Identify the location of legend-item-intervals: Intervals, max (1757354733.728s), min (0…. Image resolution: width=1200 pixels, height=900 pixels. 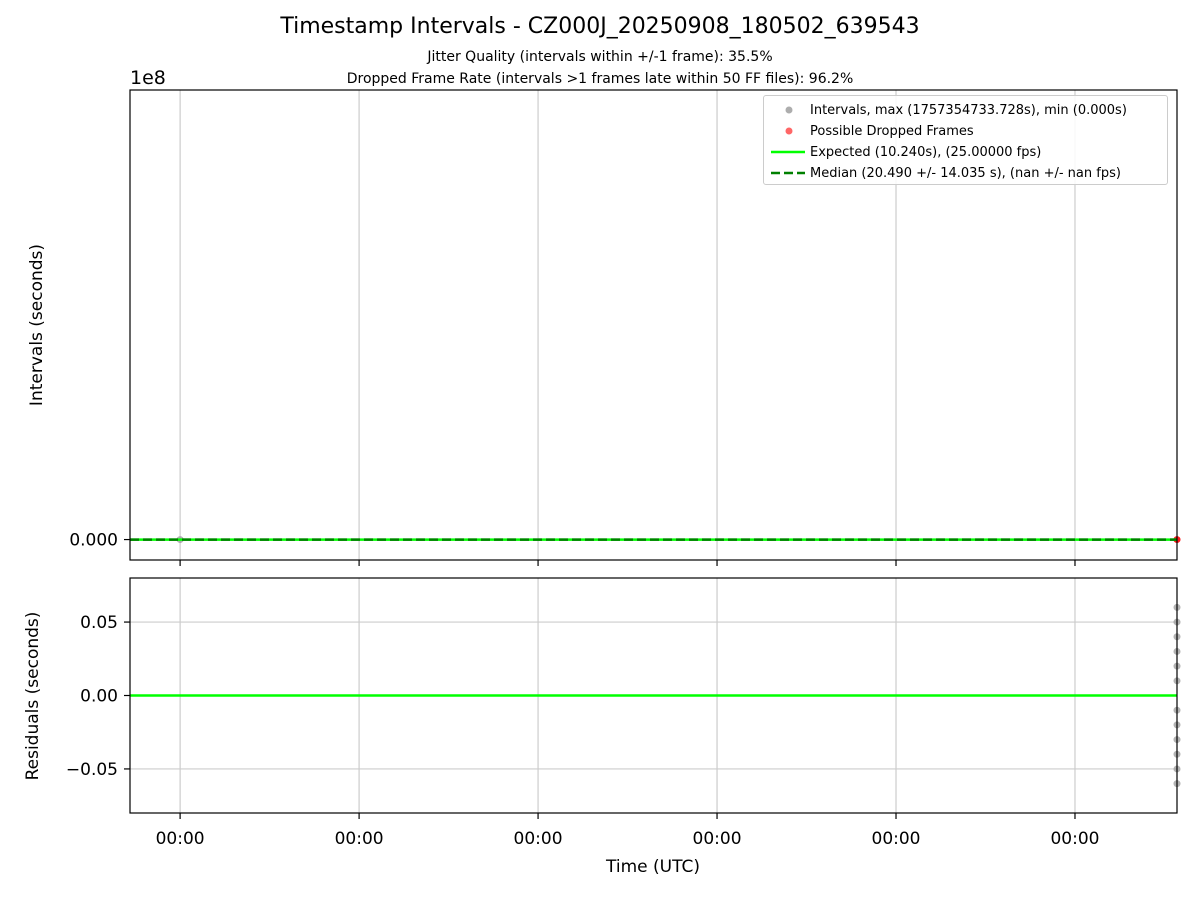
(966, 110).